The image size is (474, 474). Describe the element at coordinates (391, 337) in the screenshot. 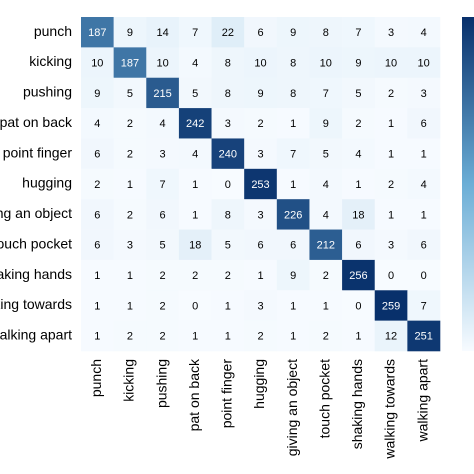

I see `cell-value: 12` at that location.